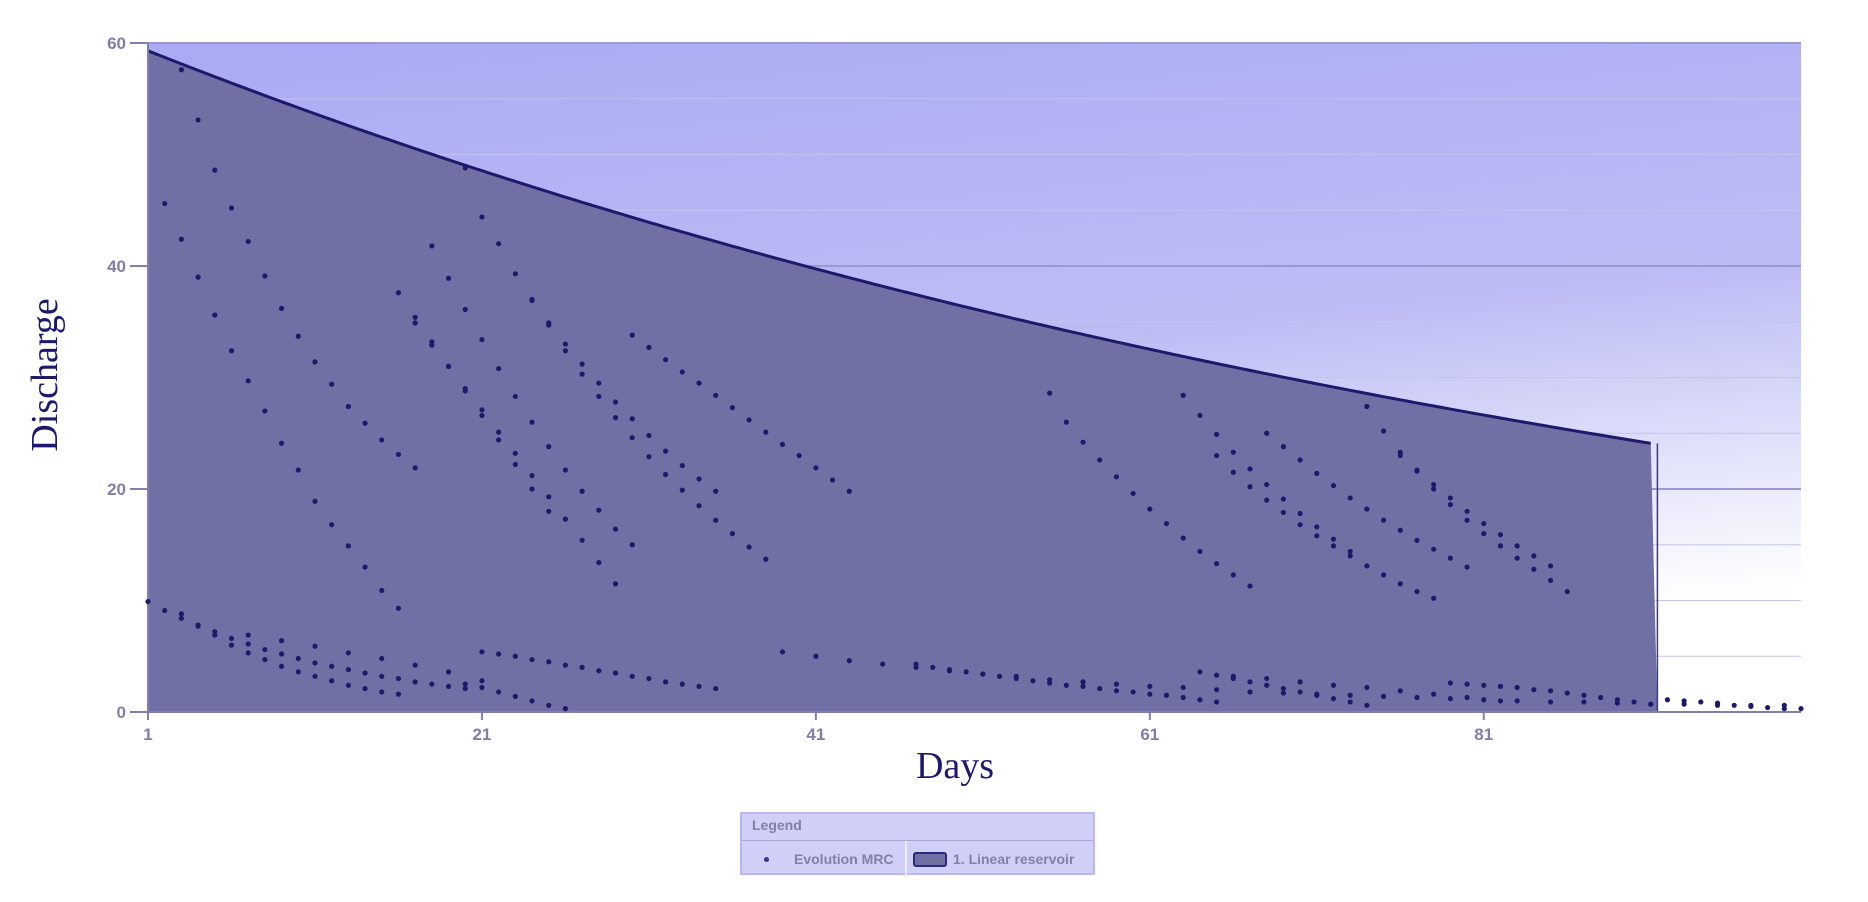 This screenshot has height=902, width=1868. What do you see at coordinates (766, 859) in the screenshot?
I see `scatter-dot-icon` at bounding box center [766, 859].